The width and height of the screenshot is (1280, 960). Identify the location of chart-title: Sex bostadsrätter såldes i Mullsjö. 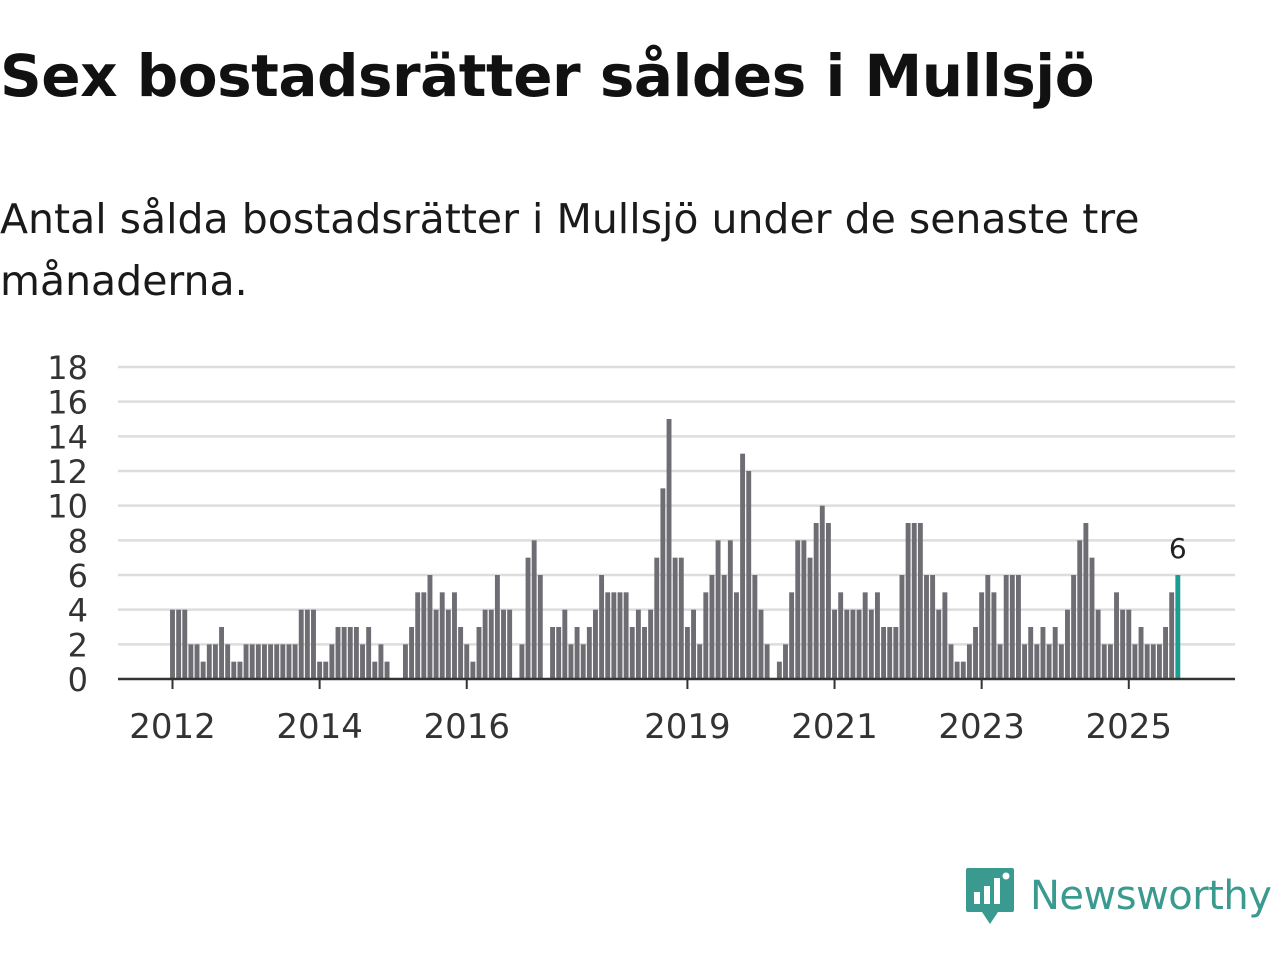
(547, 76).